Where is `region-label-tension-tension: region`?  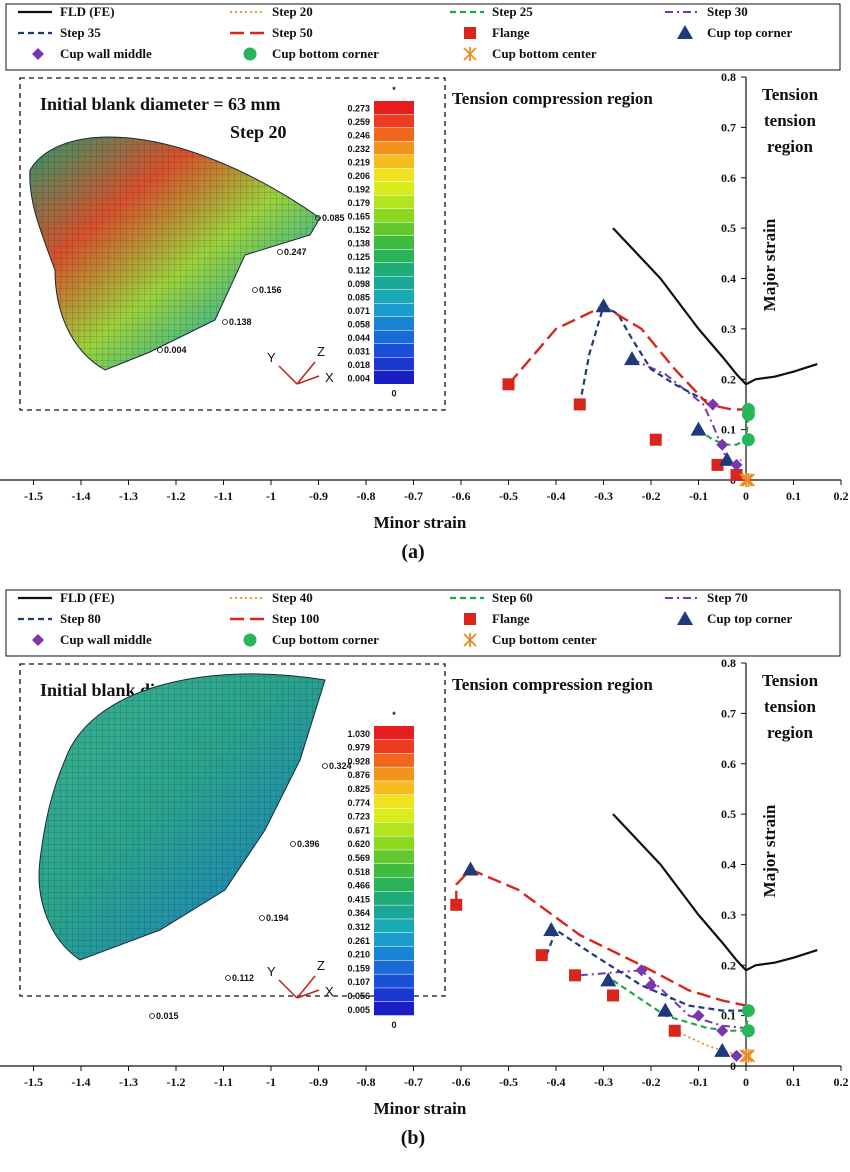 region-label-tension-tension: region is located at coordinates (790, 732).